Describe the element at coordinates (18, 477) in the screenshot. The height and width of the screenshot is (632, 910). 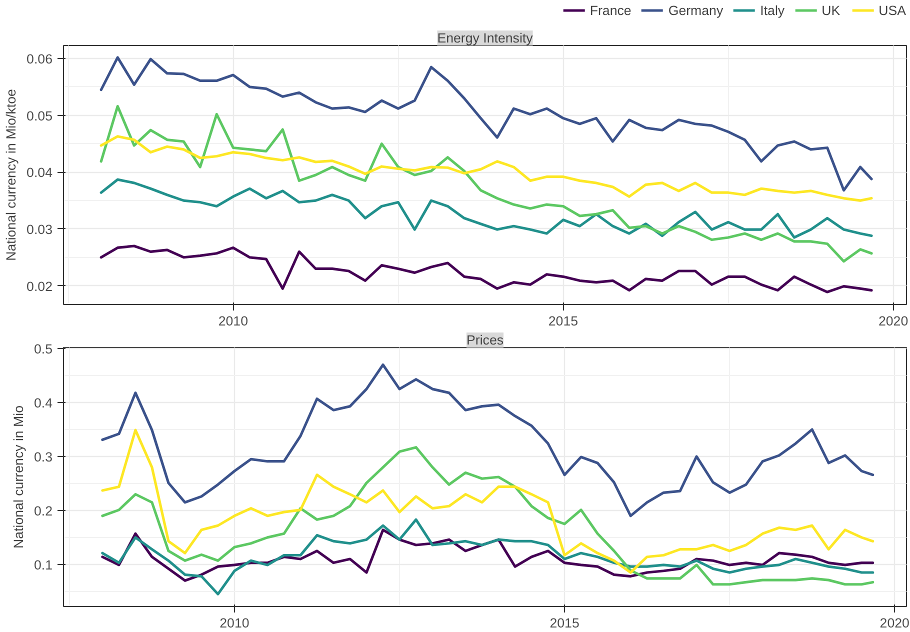
I see `y-axis-title: National currency in Mio` at that location.